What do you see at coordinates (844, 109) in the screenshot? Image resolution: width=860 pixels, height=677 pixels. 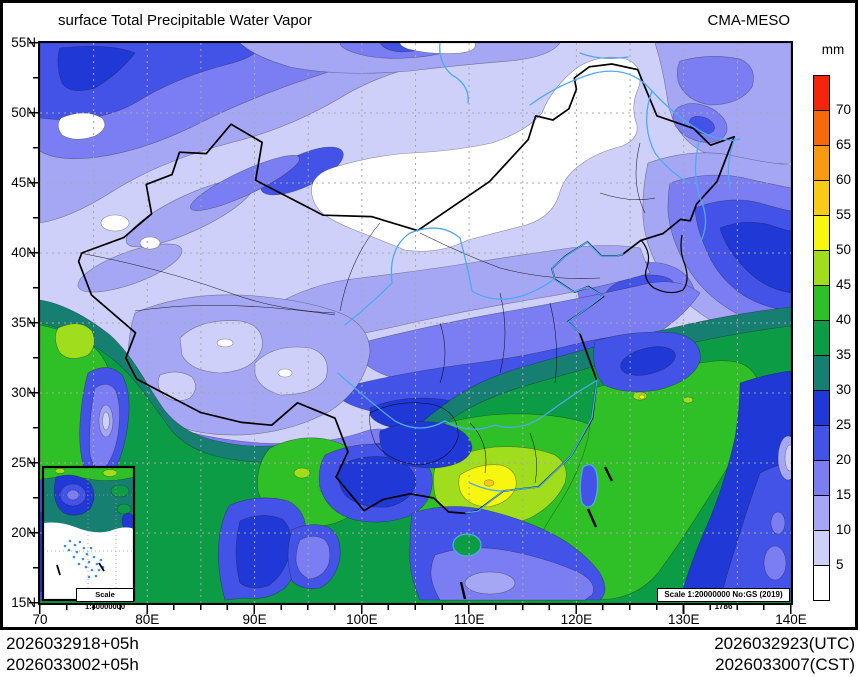 I see `colorbar-tick-label: 70` at bounding box center [844, 109].